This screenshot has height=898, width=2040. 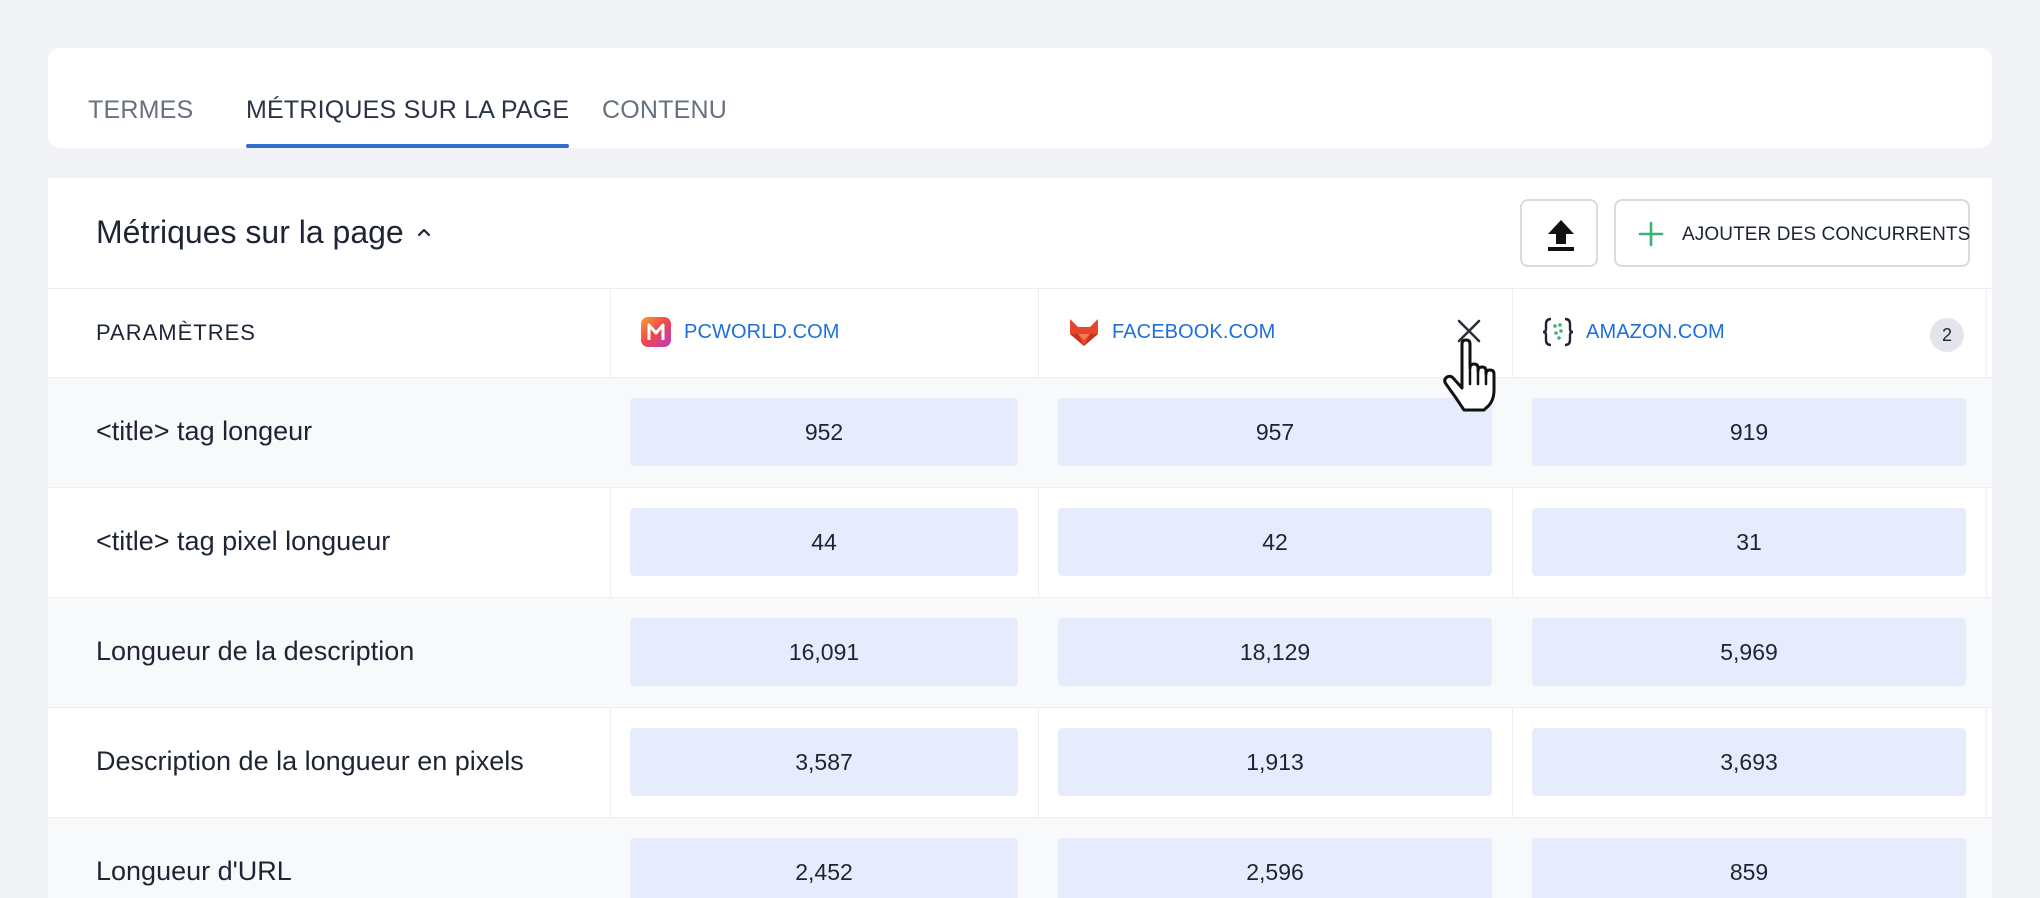 I want to click on upload-button, so click(x=1559, y=233).